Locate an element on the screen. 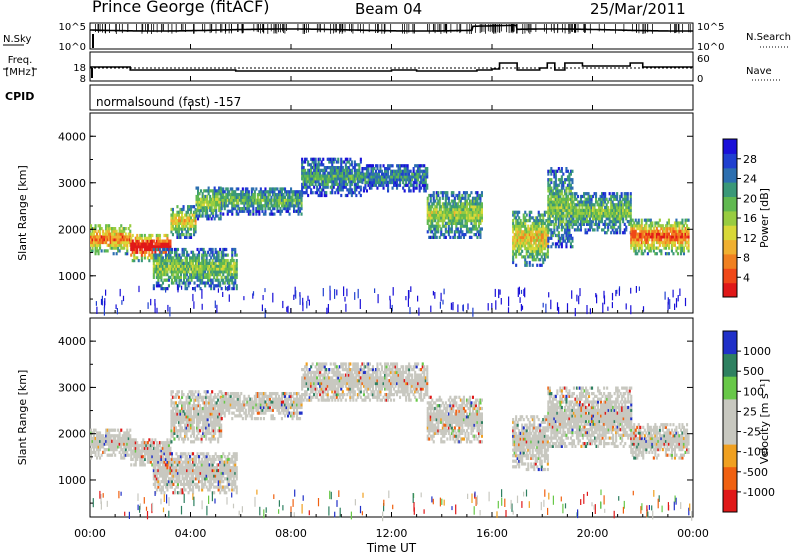  nsky-label: N.Sky is located at coordinates (17, 39).